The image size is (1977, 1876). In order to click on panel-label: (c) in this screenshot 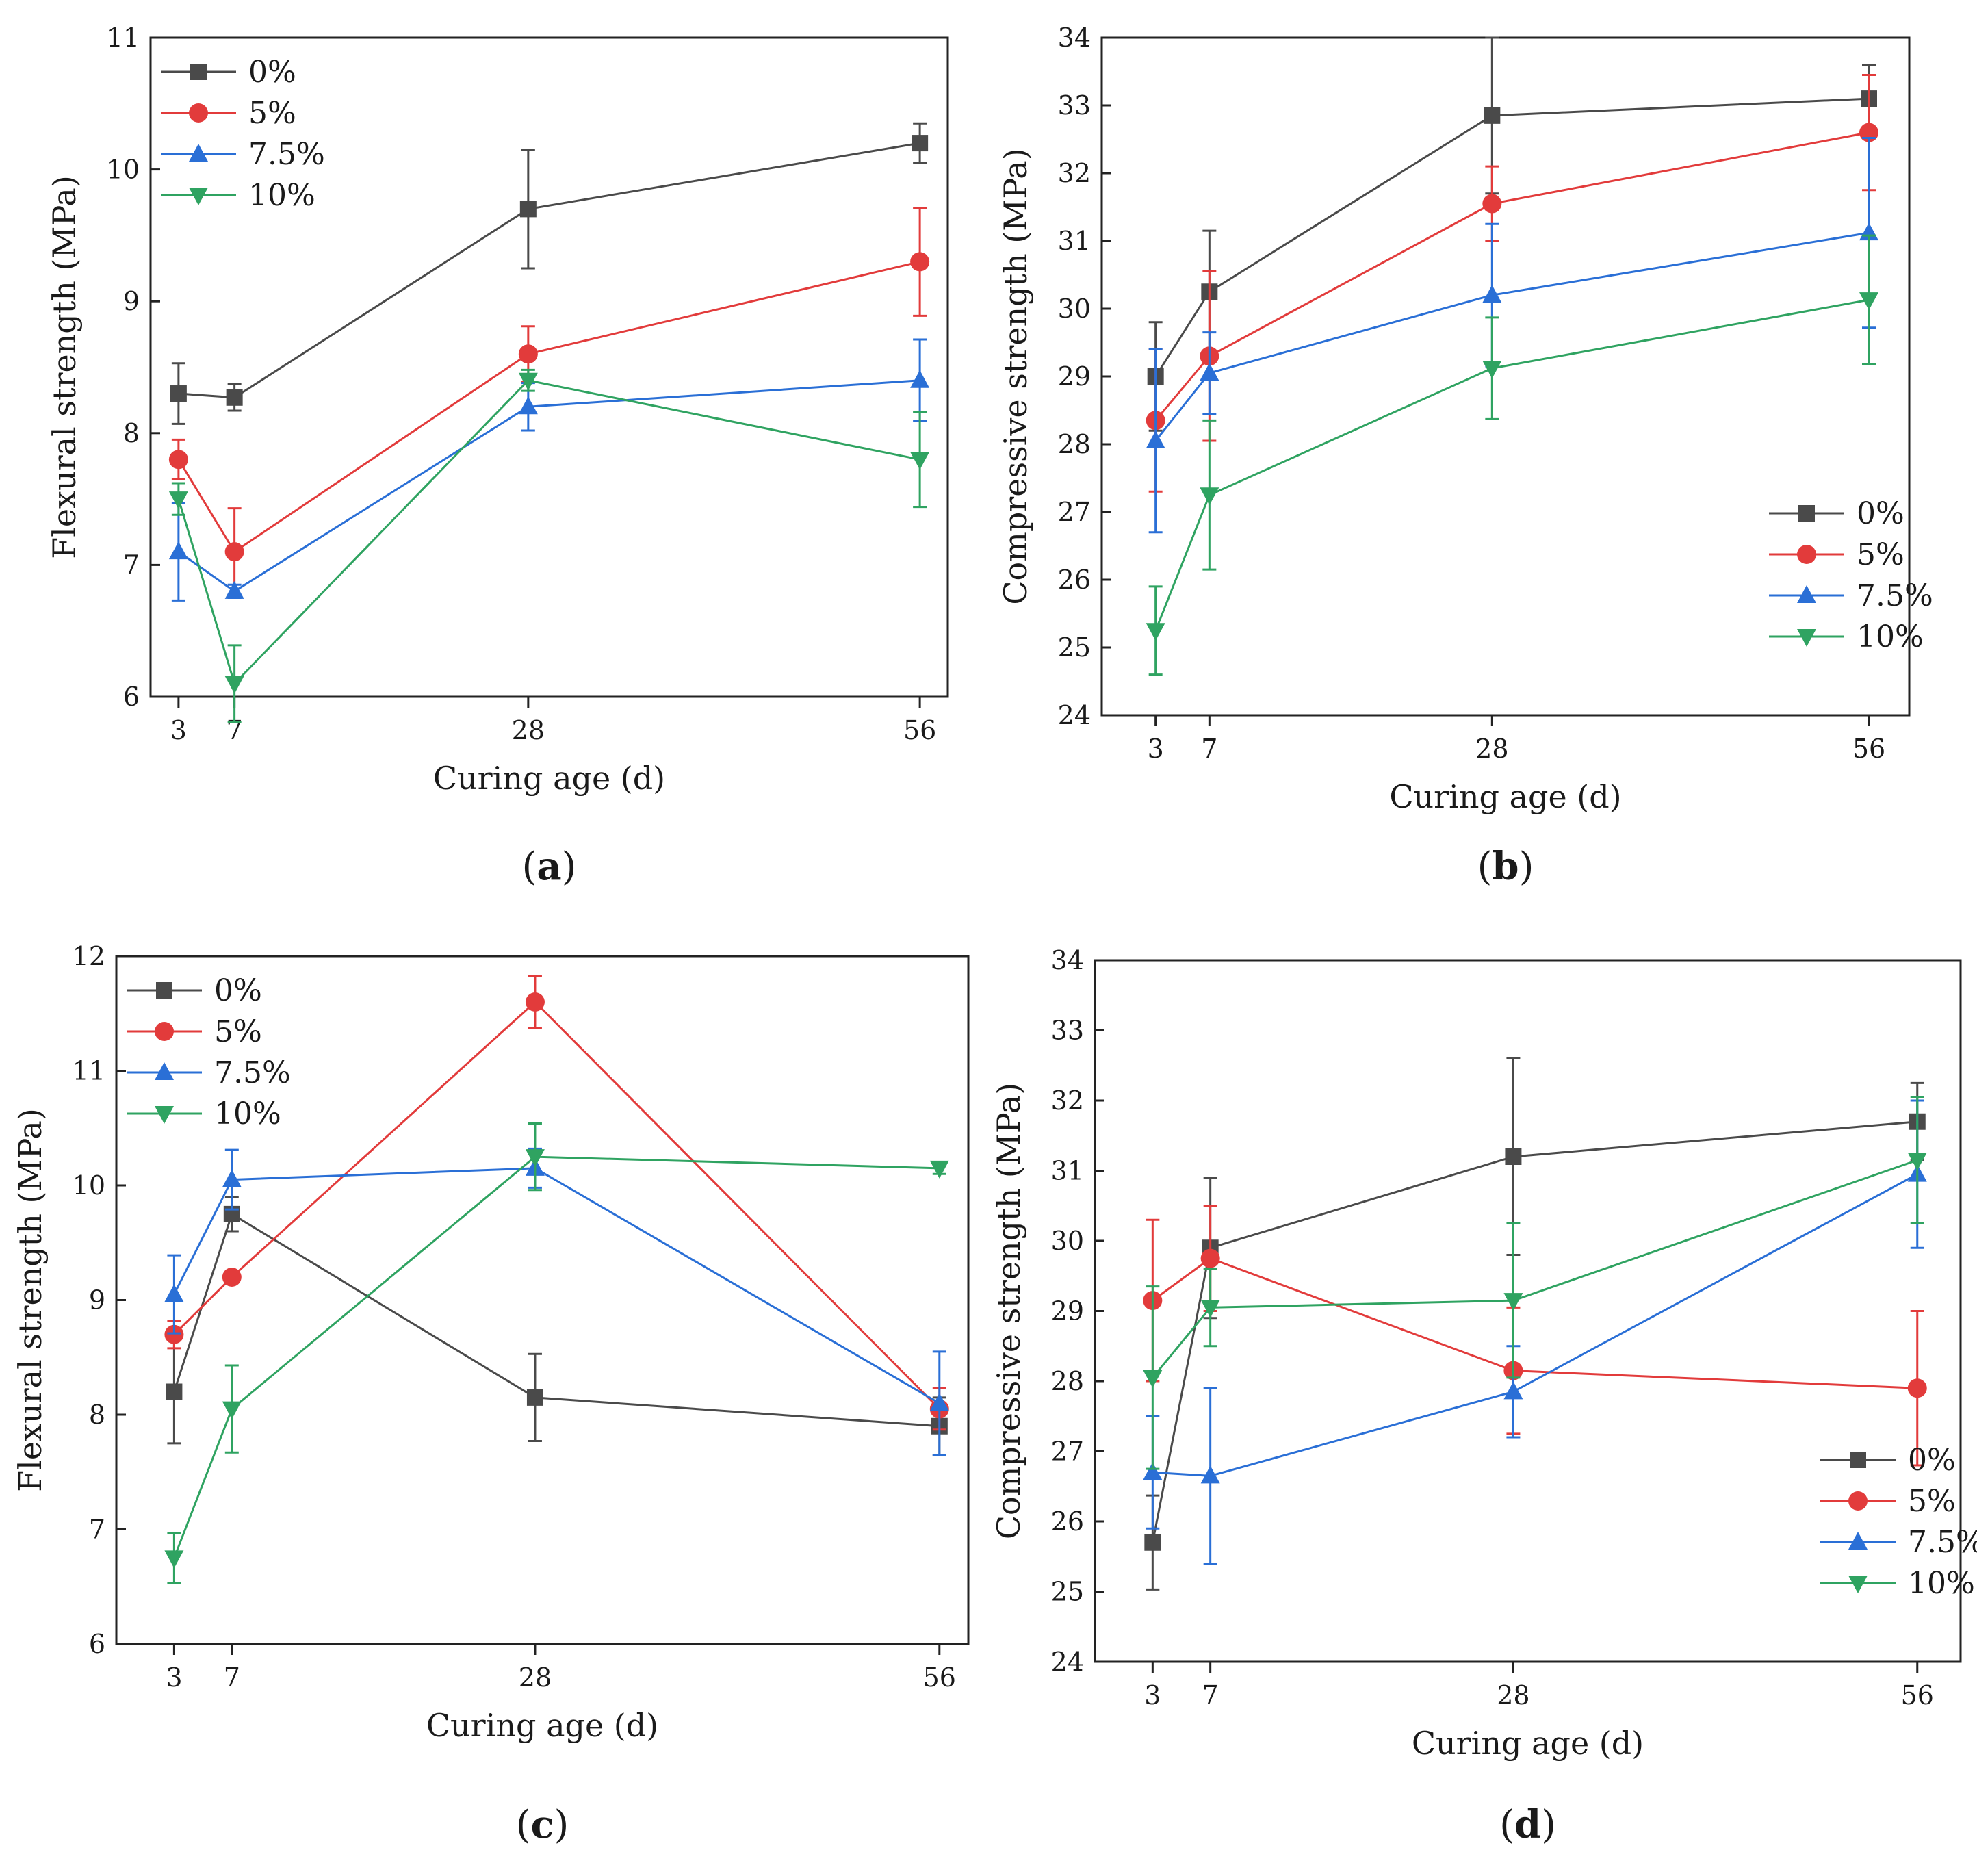, I will do `click(542, 1825)`.